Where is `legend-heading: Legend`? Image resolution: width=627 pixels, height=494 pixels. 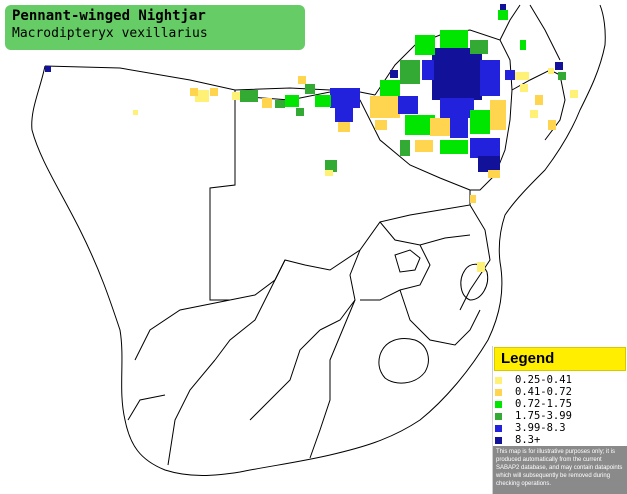
legend-heading: Legend is located at coordinates (528, 358).